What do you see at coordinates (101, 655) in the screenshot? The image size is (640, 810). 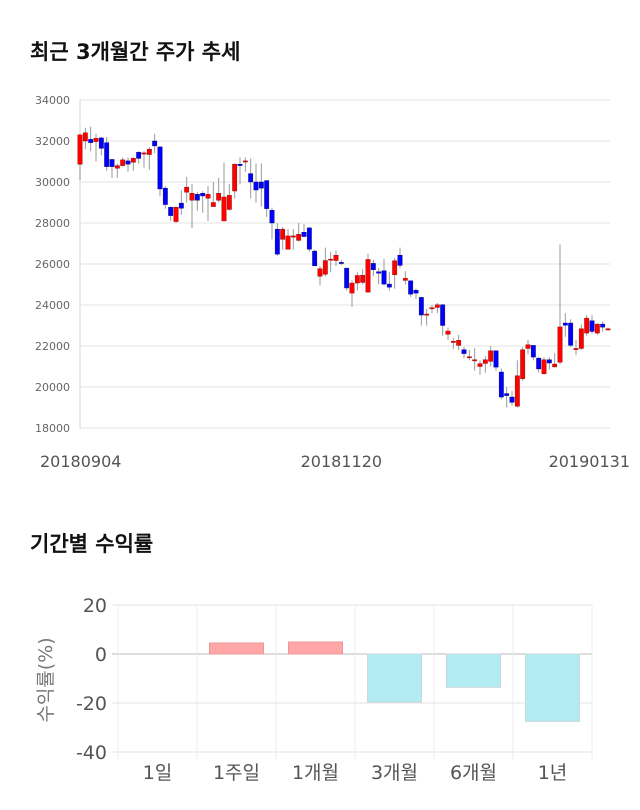 I see `y-tick-label: 0` at bounding box center [101, 655].